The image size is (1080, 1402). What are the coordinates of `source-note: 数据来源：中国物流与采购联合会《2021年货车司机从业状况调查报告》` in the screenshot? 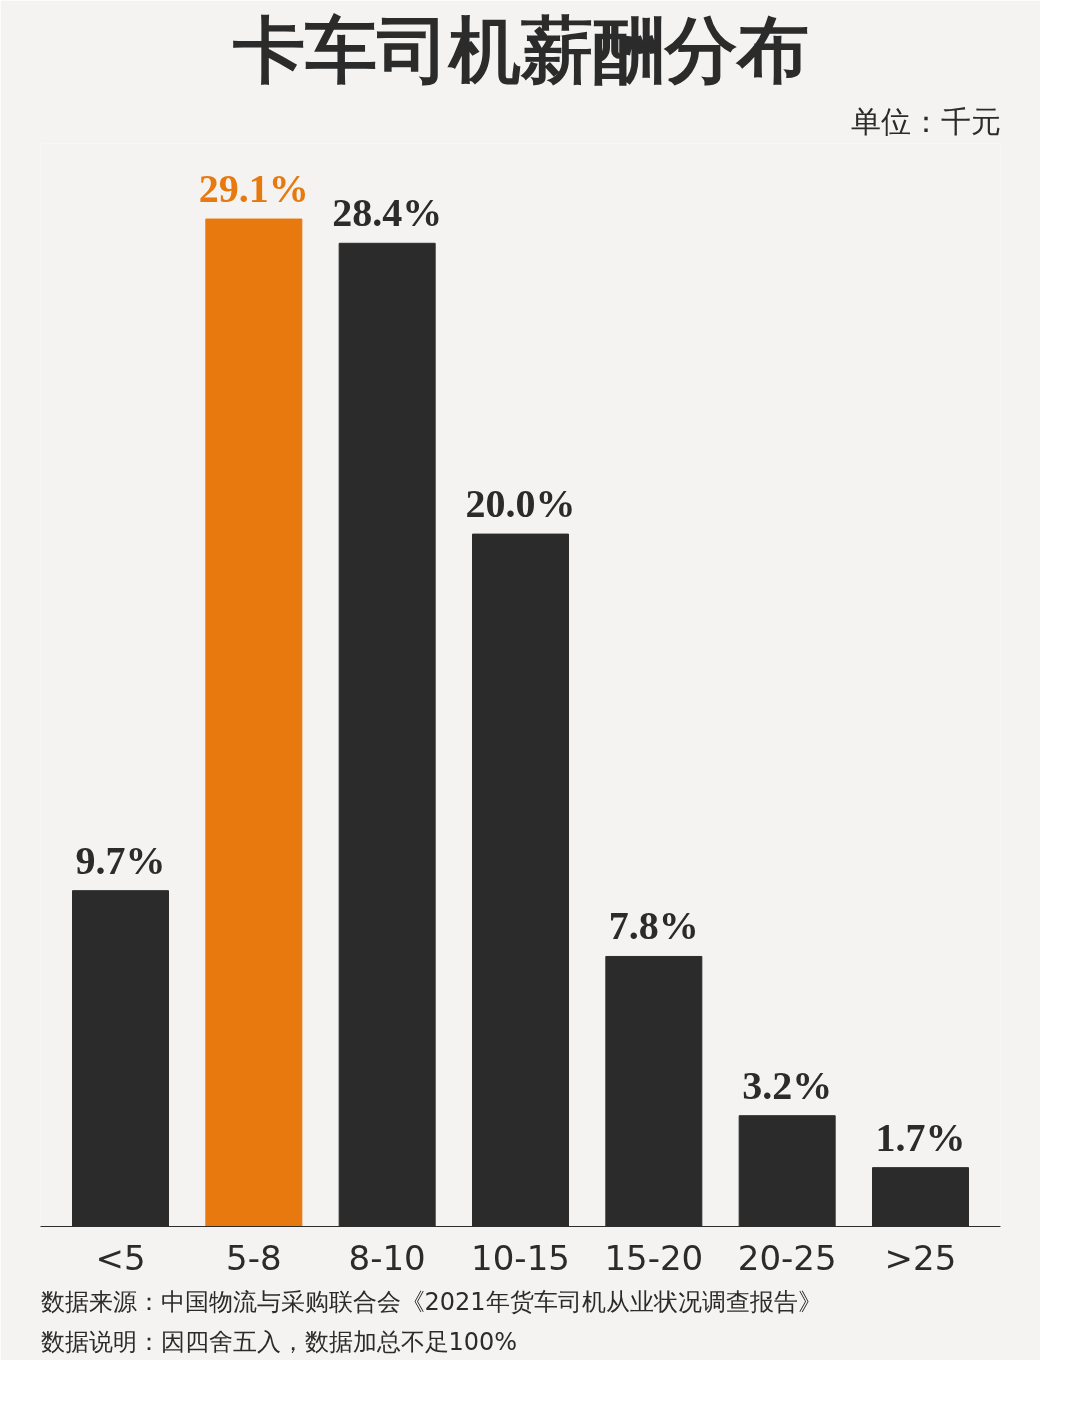 It's located at (431, 1301).